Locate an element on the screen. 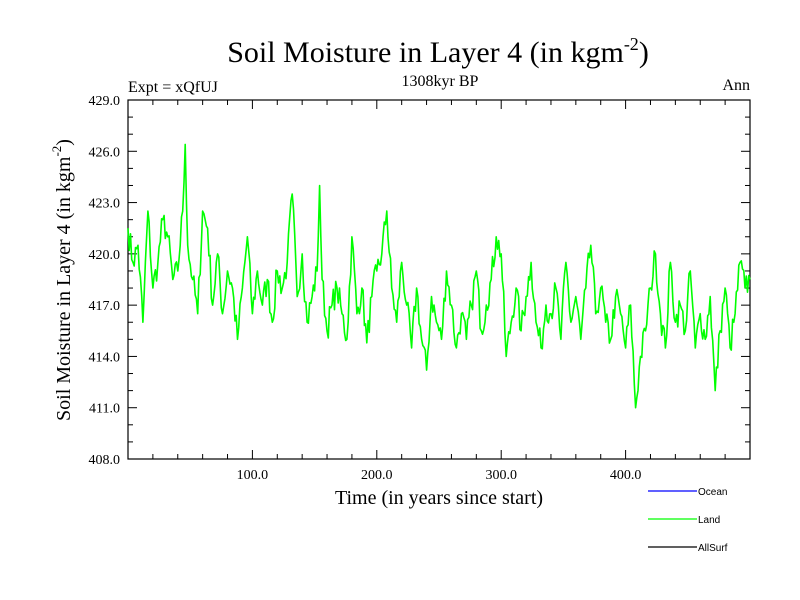 Image resolution: width=800 pixels, height=600 pixels. y-tick-label: 420.0 is located at coordinates (105, 255).